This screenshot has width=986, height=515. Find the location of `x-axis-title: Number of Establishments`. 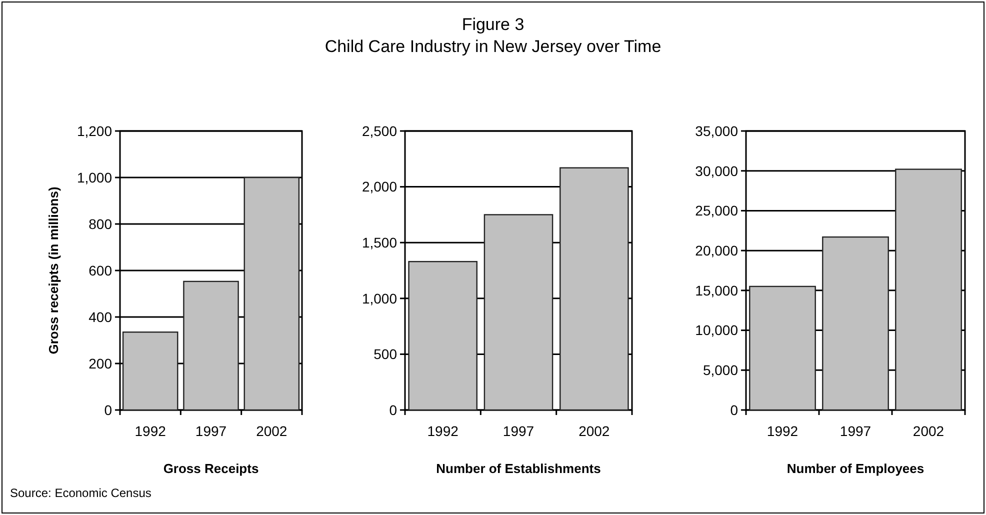

x-axis-title: Number of Establishments is located at coordinates (518, 468).